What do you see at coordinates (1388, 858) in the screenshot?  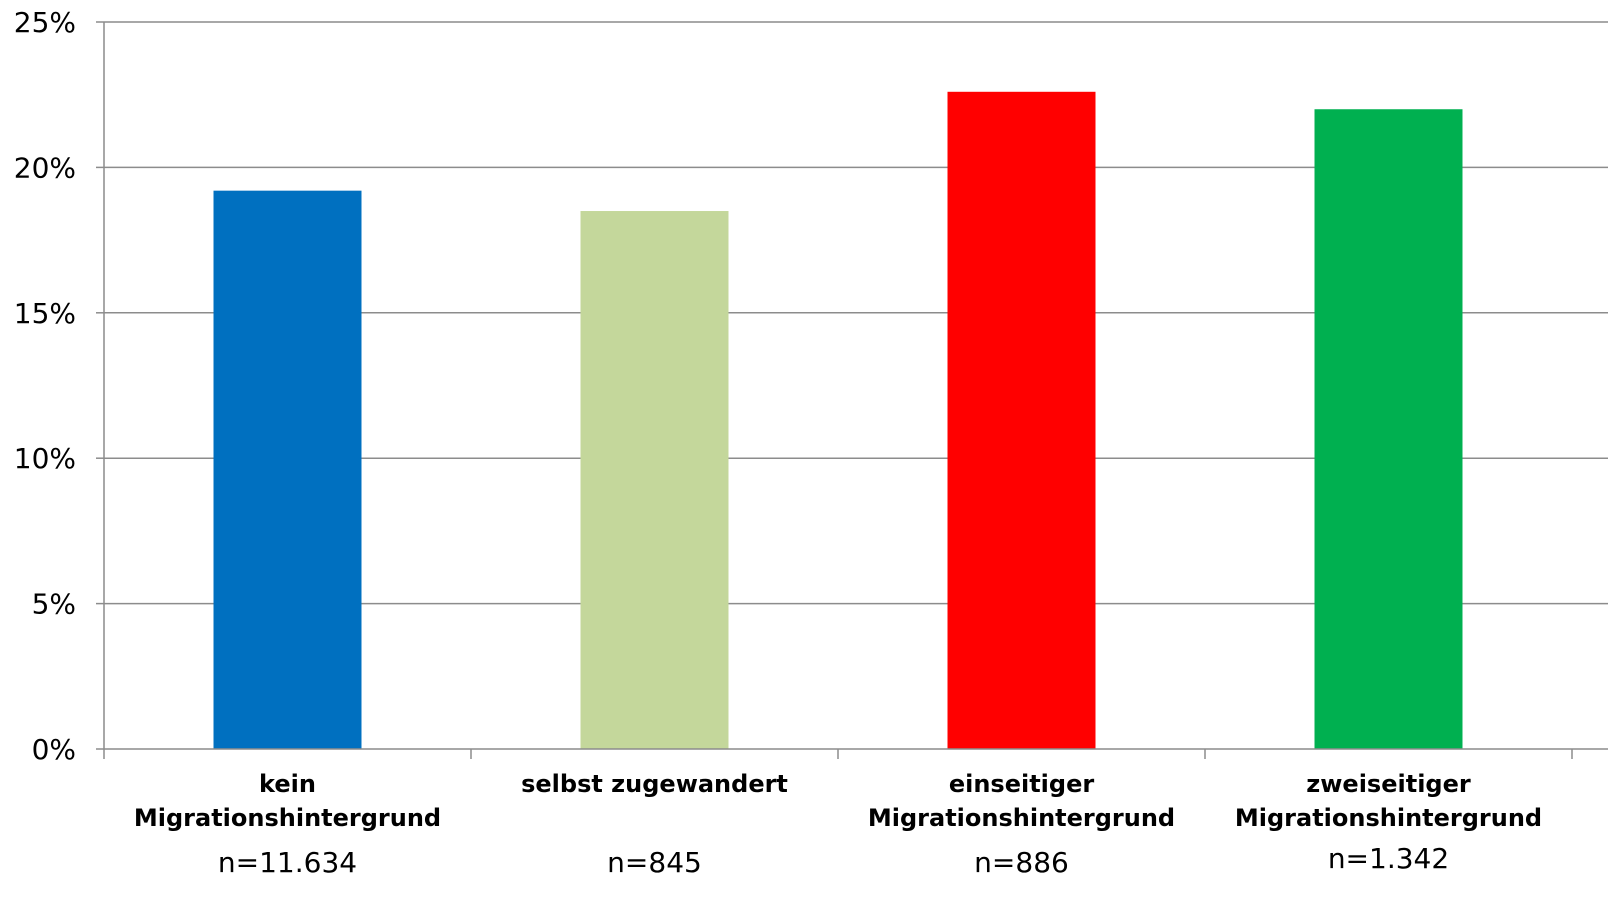 I see `sample-size-label: n=1.342` at bounding box center [1388, 858].